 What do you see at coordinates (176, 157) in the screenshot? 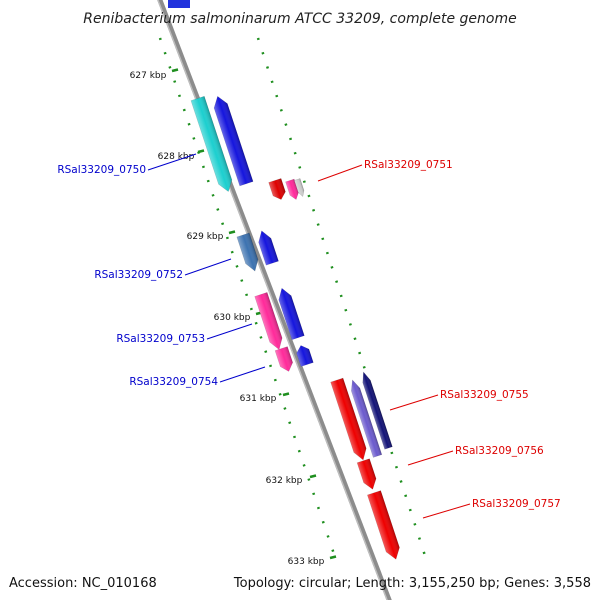
I see `kbp-tick-label: 628 kbp` at bounding box center [176, 157].